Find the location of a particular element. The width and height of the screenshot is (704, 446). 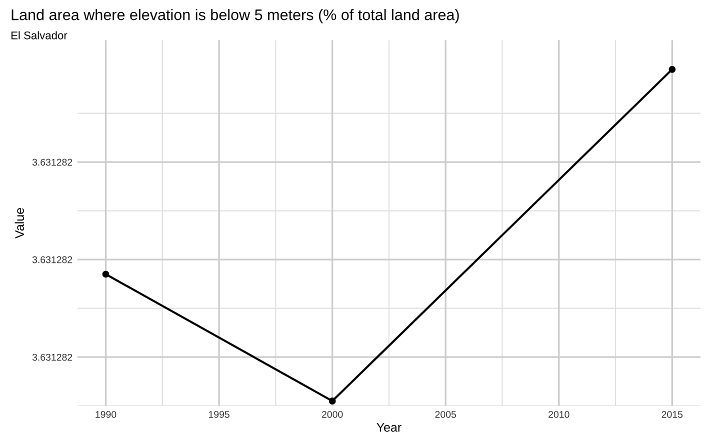

x-tick-label: 1990 is located at coordinates (106, 414).